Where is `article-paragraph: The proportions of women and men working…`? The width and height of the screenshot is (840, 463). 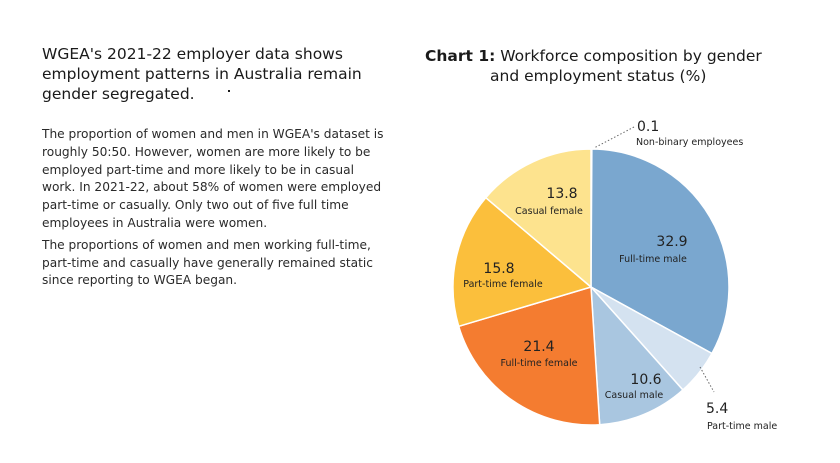
article-paragraph: The proportions of women and men working… is located at coordinates (208, 262).